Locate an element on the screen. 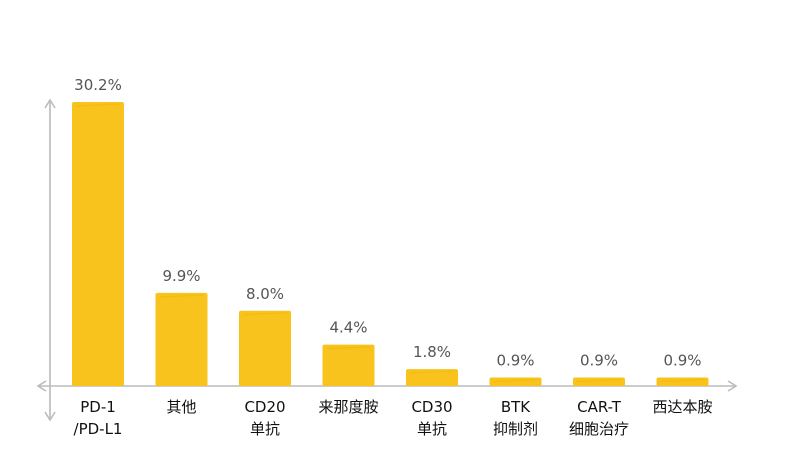 Image resolution: width=800 pixels, height=450 pixels. value-label-2: 8.0% is located at coordinates (265, 294).